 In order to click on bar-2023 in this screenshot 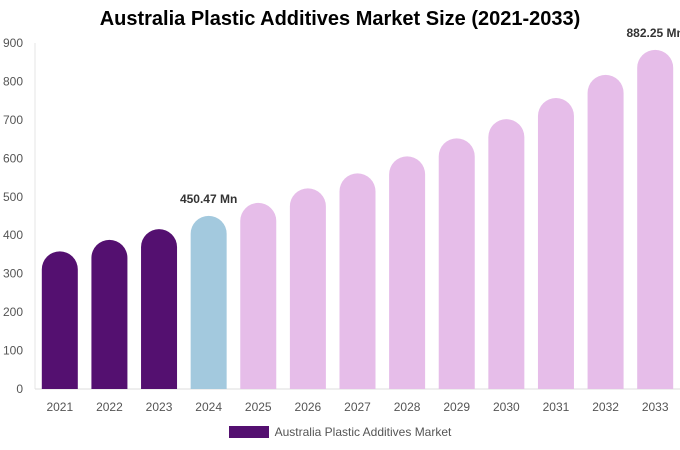, I will do `click(159, 309)`.